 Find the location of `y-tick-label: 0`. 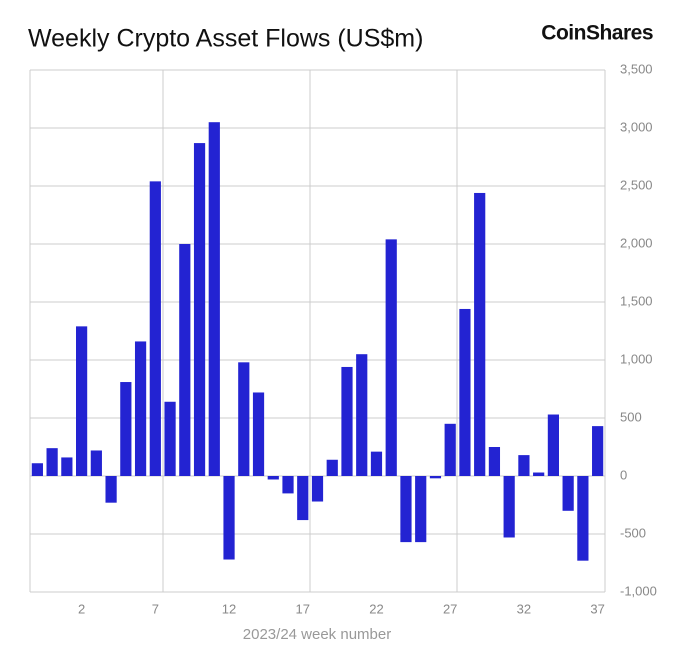

y-tick-label: 0 is located at coordinates (623, 474).